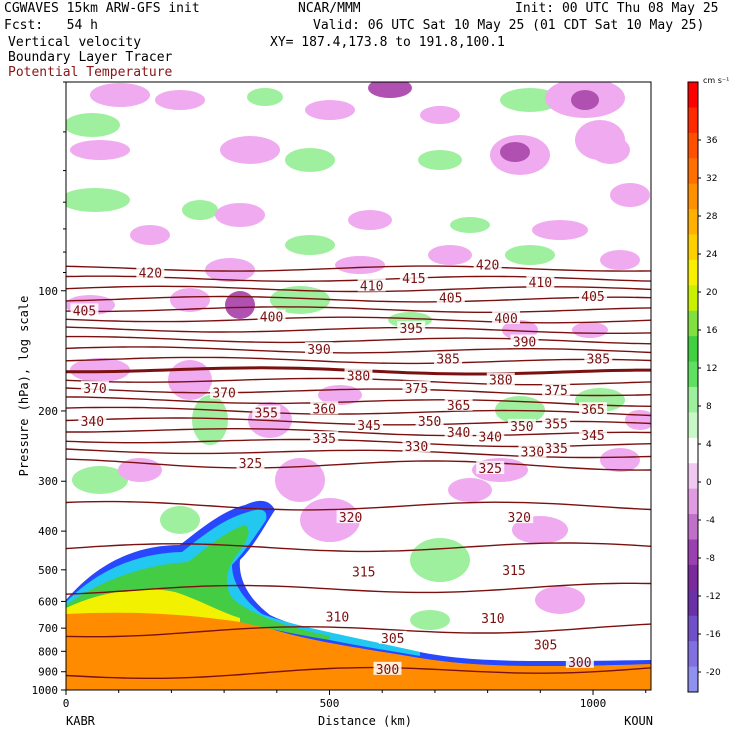 The width and height of the screenshot is (740, 740). I want to click on colorbar-label: 36, so click(712, 141).